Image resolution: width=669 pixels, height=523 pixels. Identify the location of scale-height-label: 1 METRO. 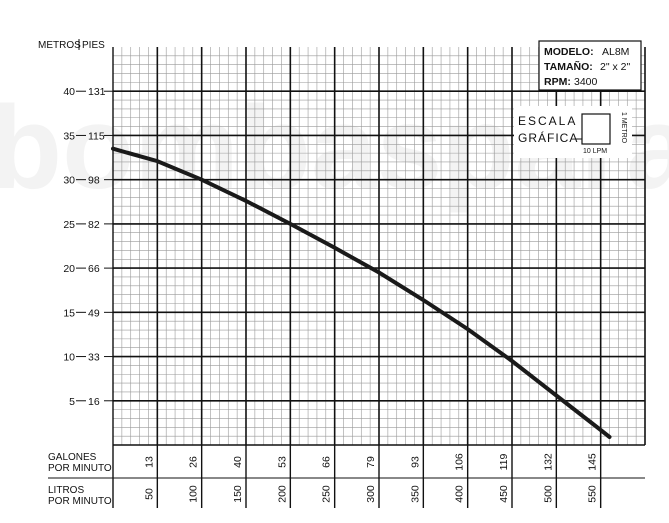
(623, 128).